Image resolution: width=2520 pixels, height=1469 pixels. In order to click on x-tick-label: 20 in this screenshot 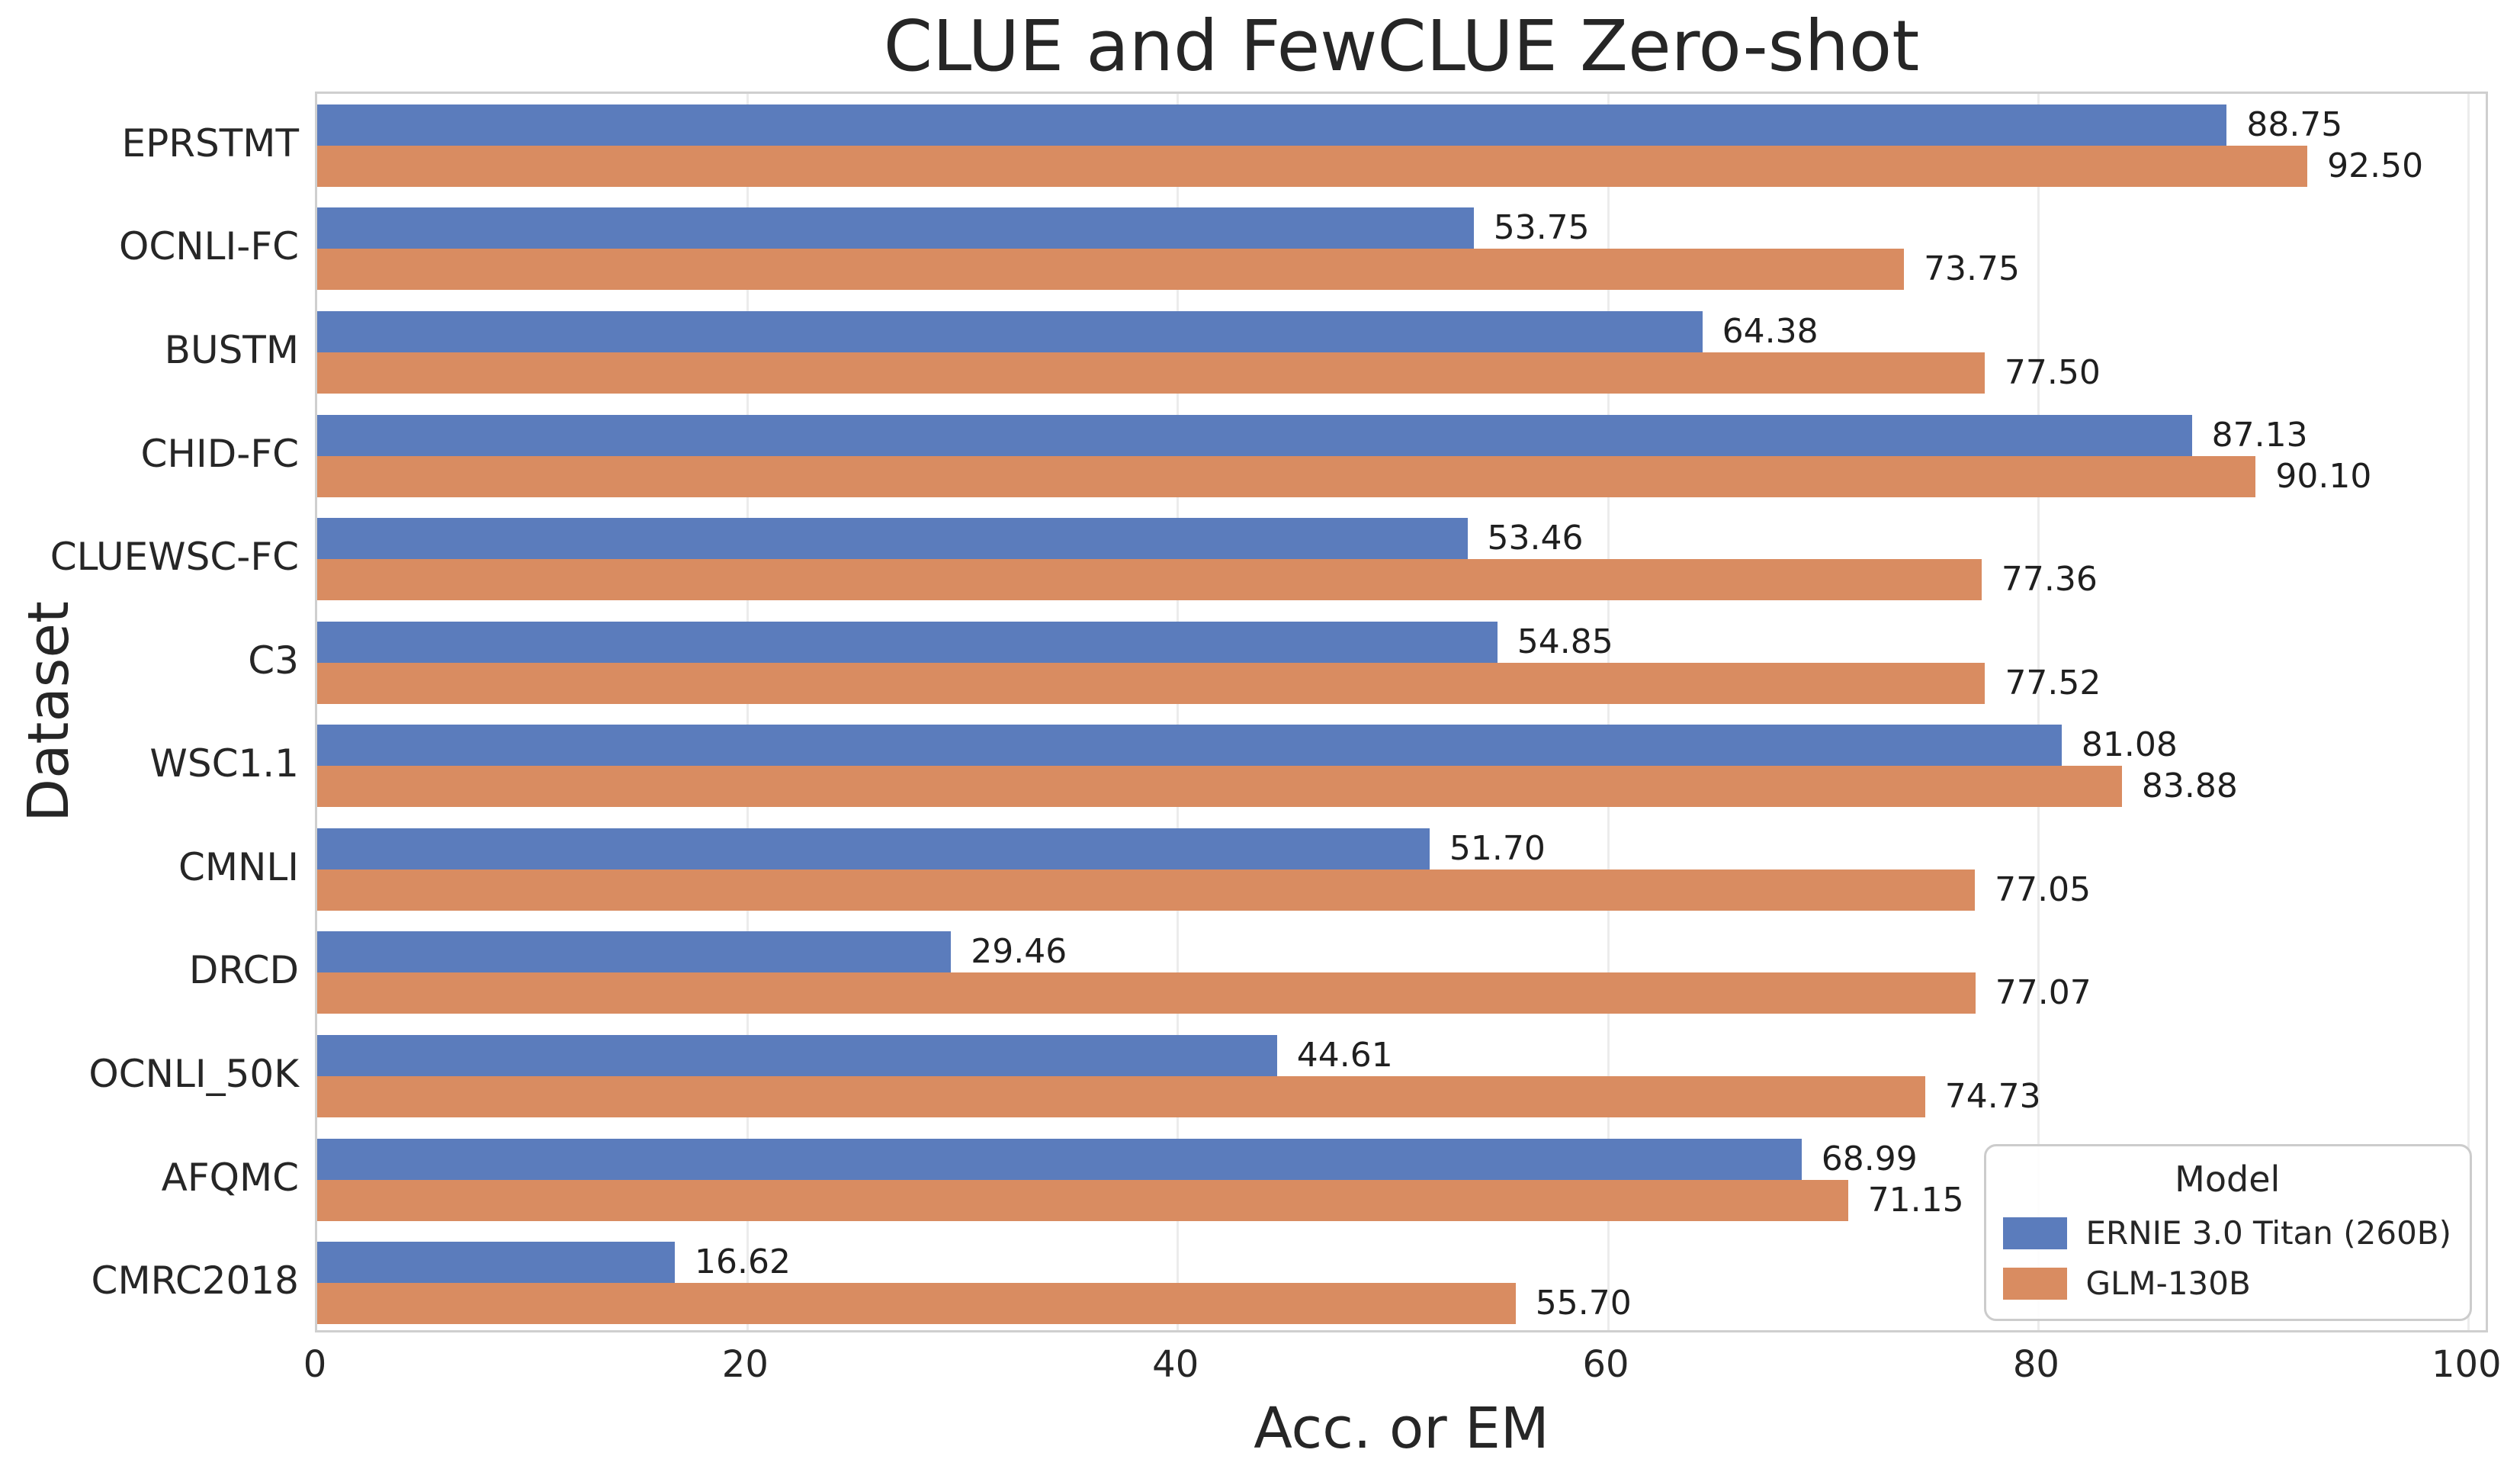, I will do `click(745, 1364)`.